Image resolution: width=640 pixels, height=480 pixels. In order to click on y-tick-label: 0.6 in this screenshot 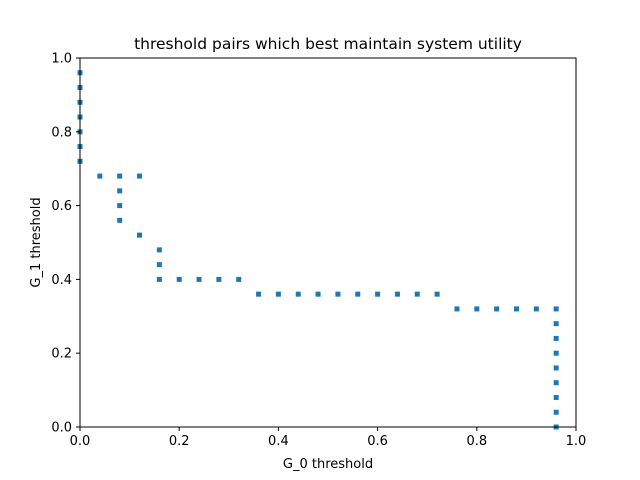, I will do `click(61, 206)`.